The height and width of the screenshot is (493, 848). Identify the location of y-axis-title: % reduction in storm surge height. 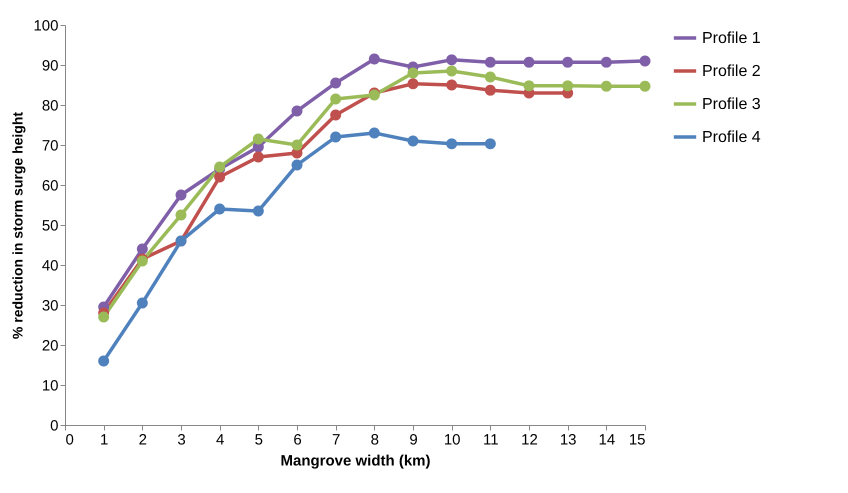
(17, 226).